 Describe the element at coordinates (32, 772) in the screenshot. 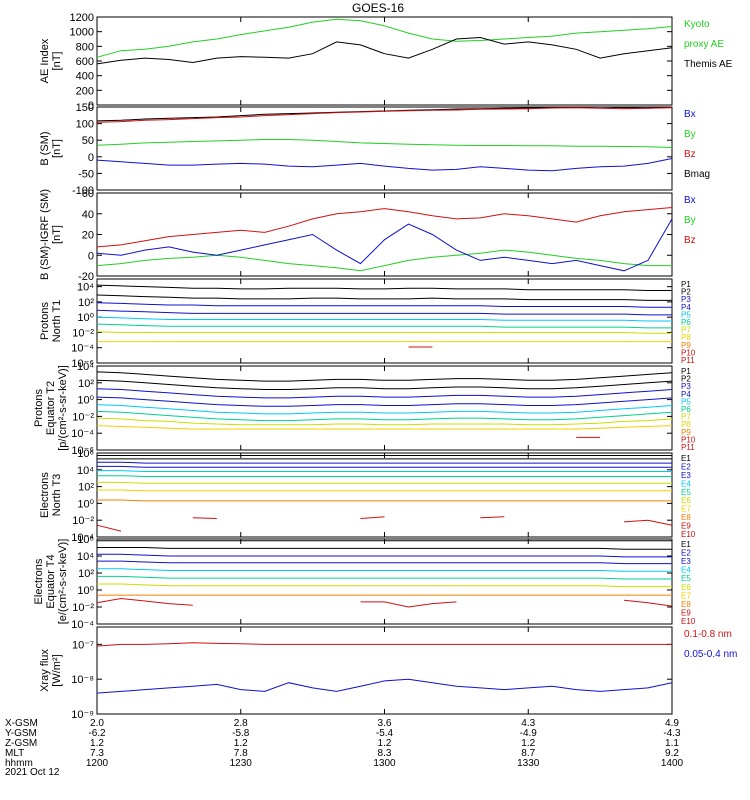

I see `date-label: 2021 Oct 12` at that location.